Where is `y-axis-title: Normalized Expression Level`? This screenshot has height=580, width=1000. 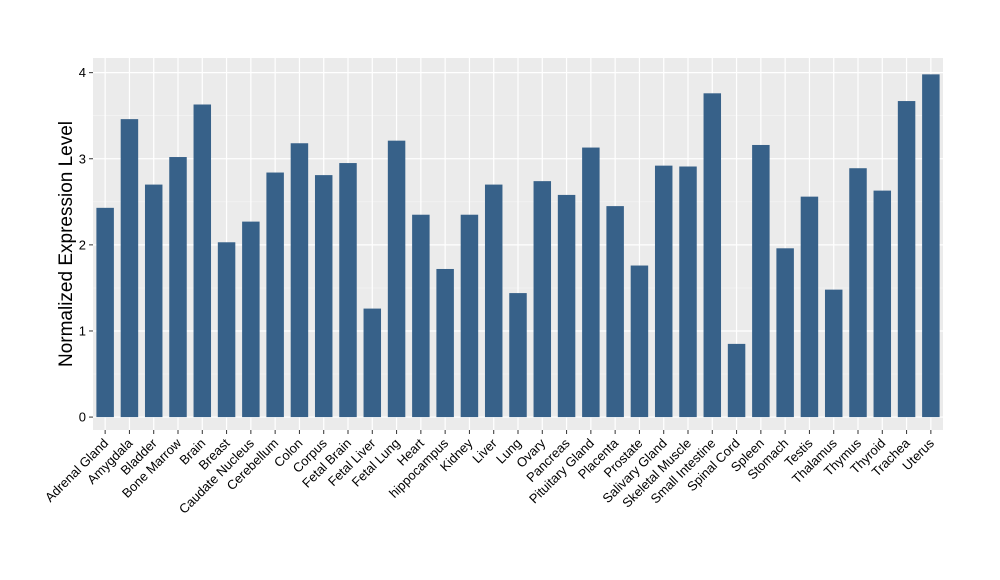
y-axis-title: Normalized Expression Level is located at coordinates (66, 244).